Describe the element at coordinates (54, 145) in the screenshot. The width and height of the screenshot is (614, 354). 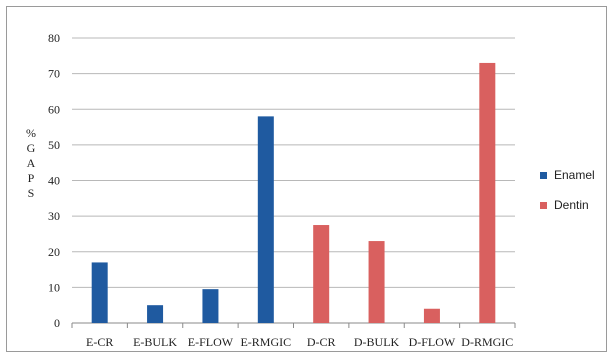
I see `y-tick-label: 50` at that location.